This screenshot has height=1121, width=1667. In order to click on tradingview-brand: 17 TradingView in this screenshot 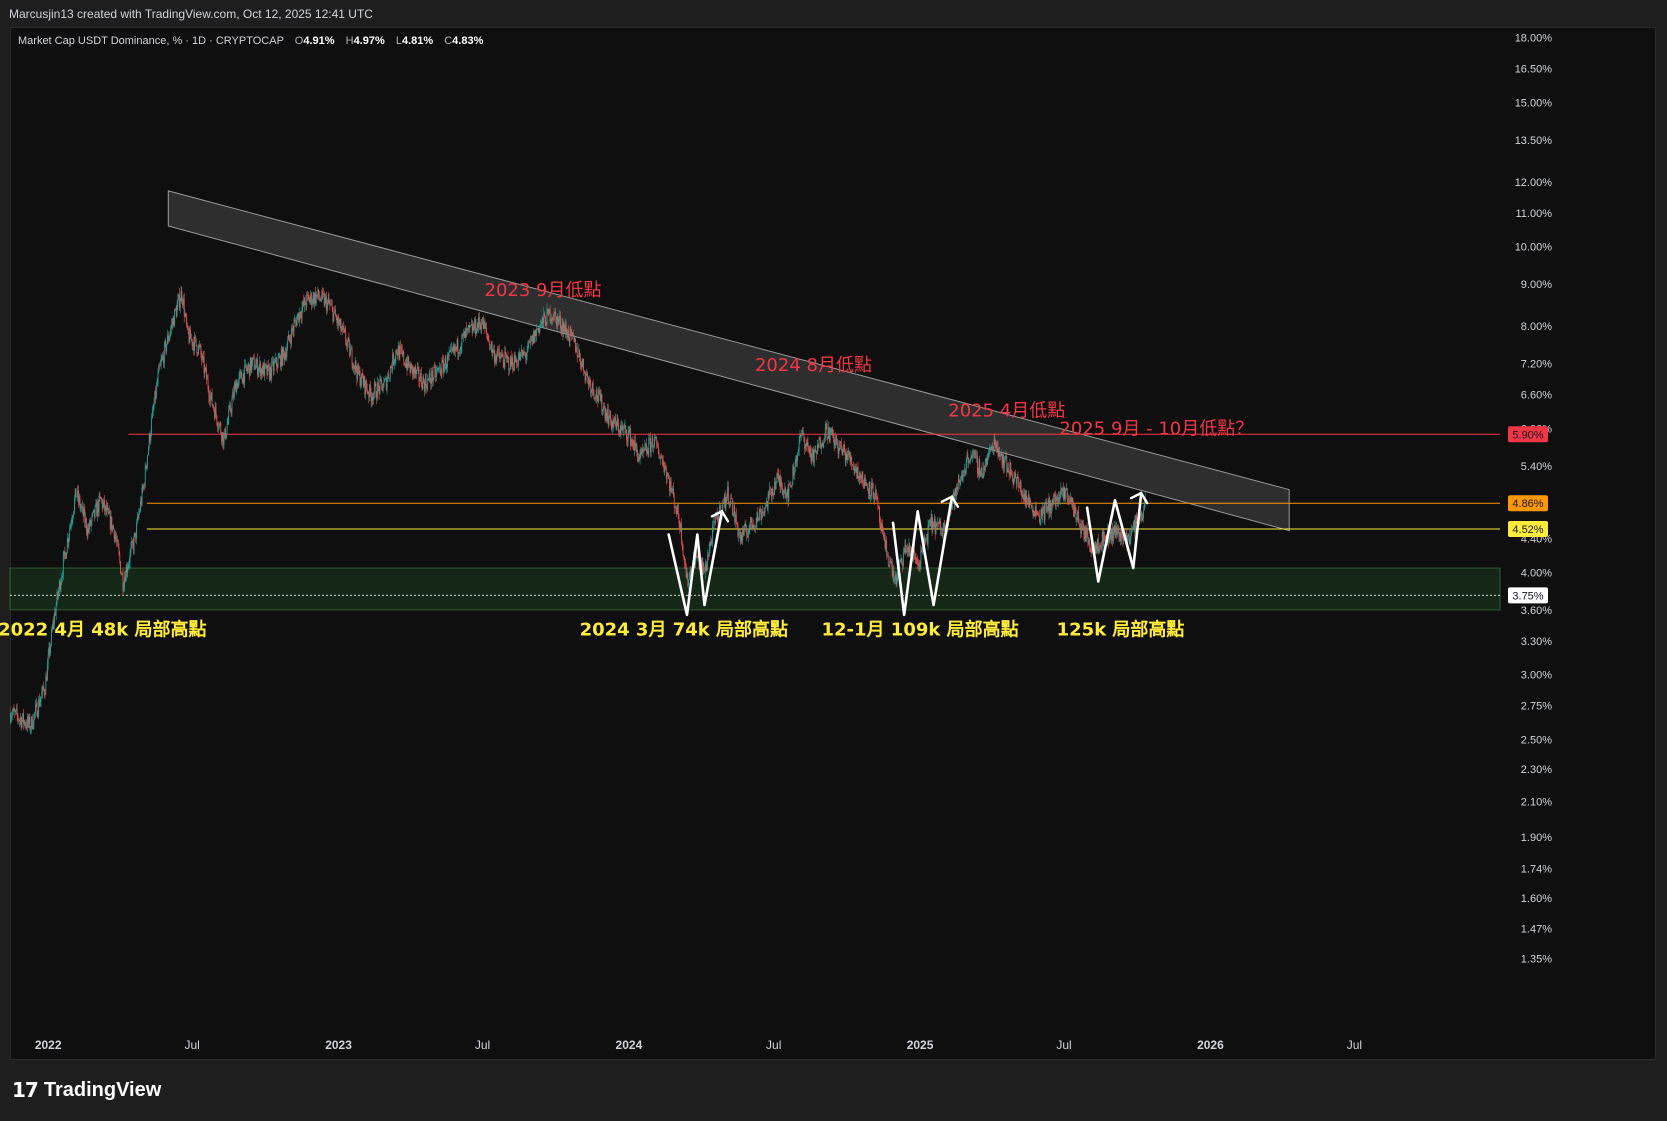, I will do `click(86, 1090)`.